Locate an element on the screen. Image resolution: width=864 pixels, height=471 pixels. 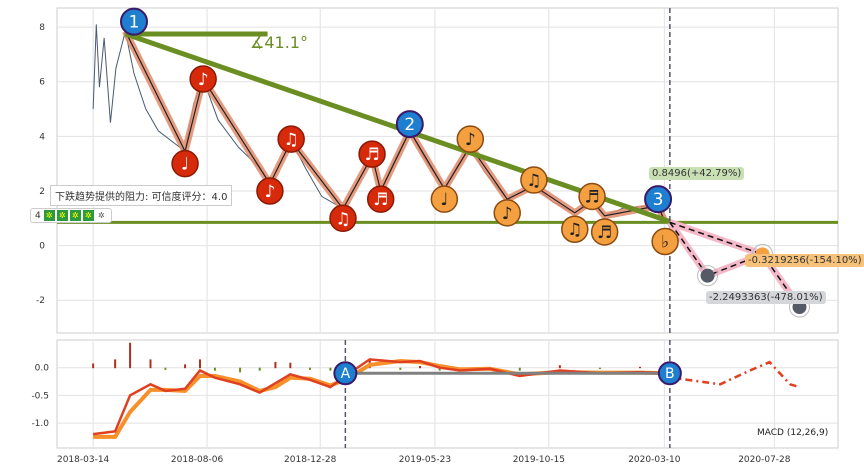
annotation-target-2: -0.3219256(-154.10%) is located at coordinates (804, 260).